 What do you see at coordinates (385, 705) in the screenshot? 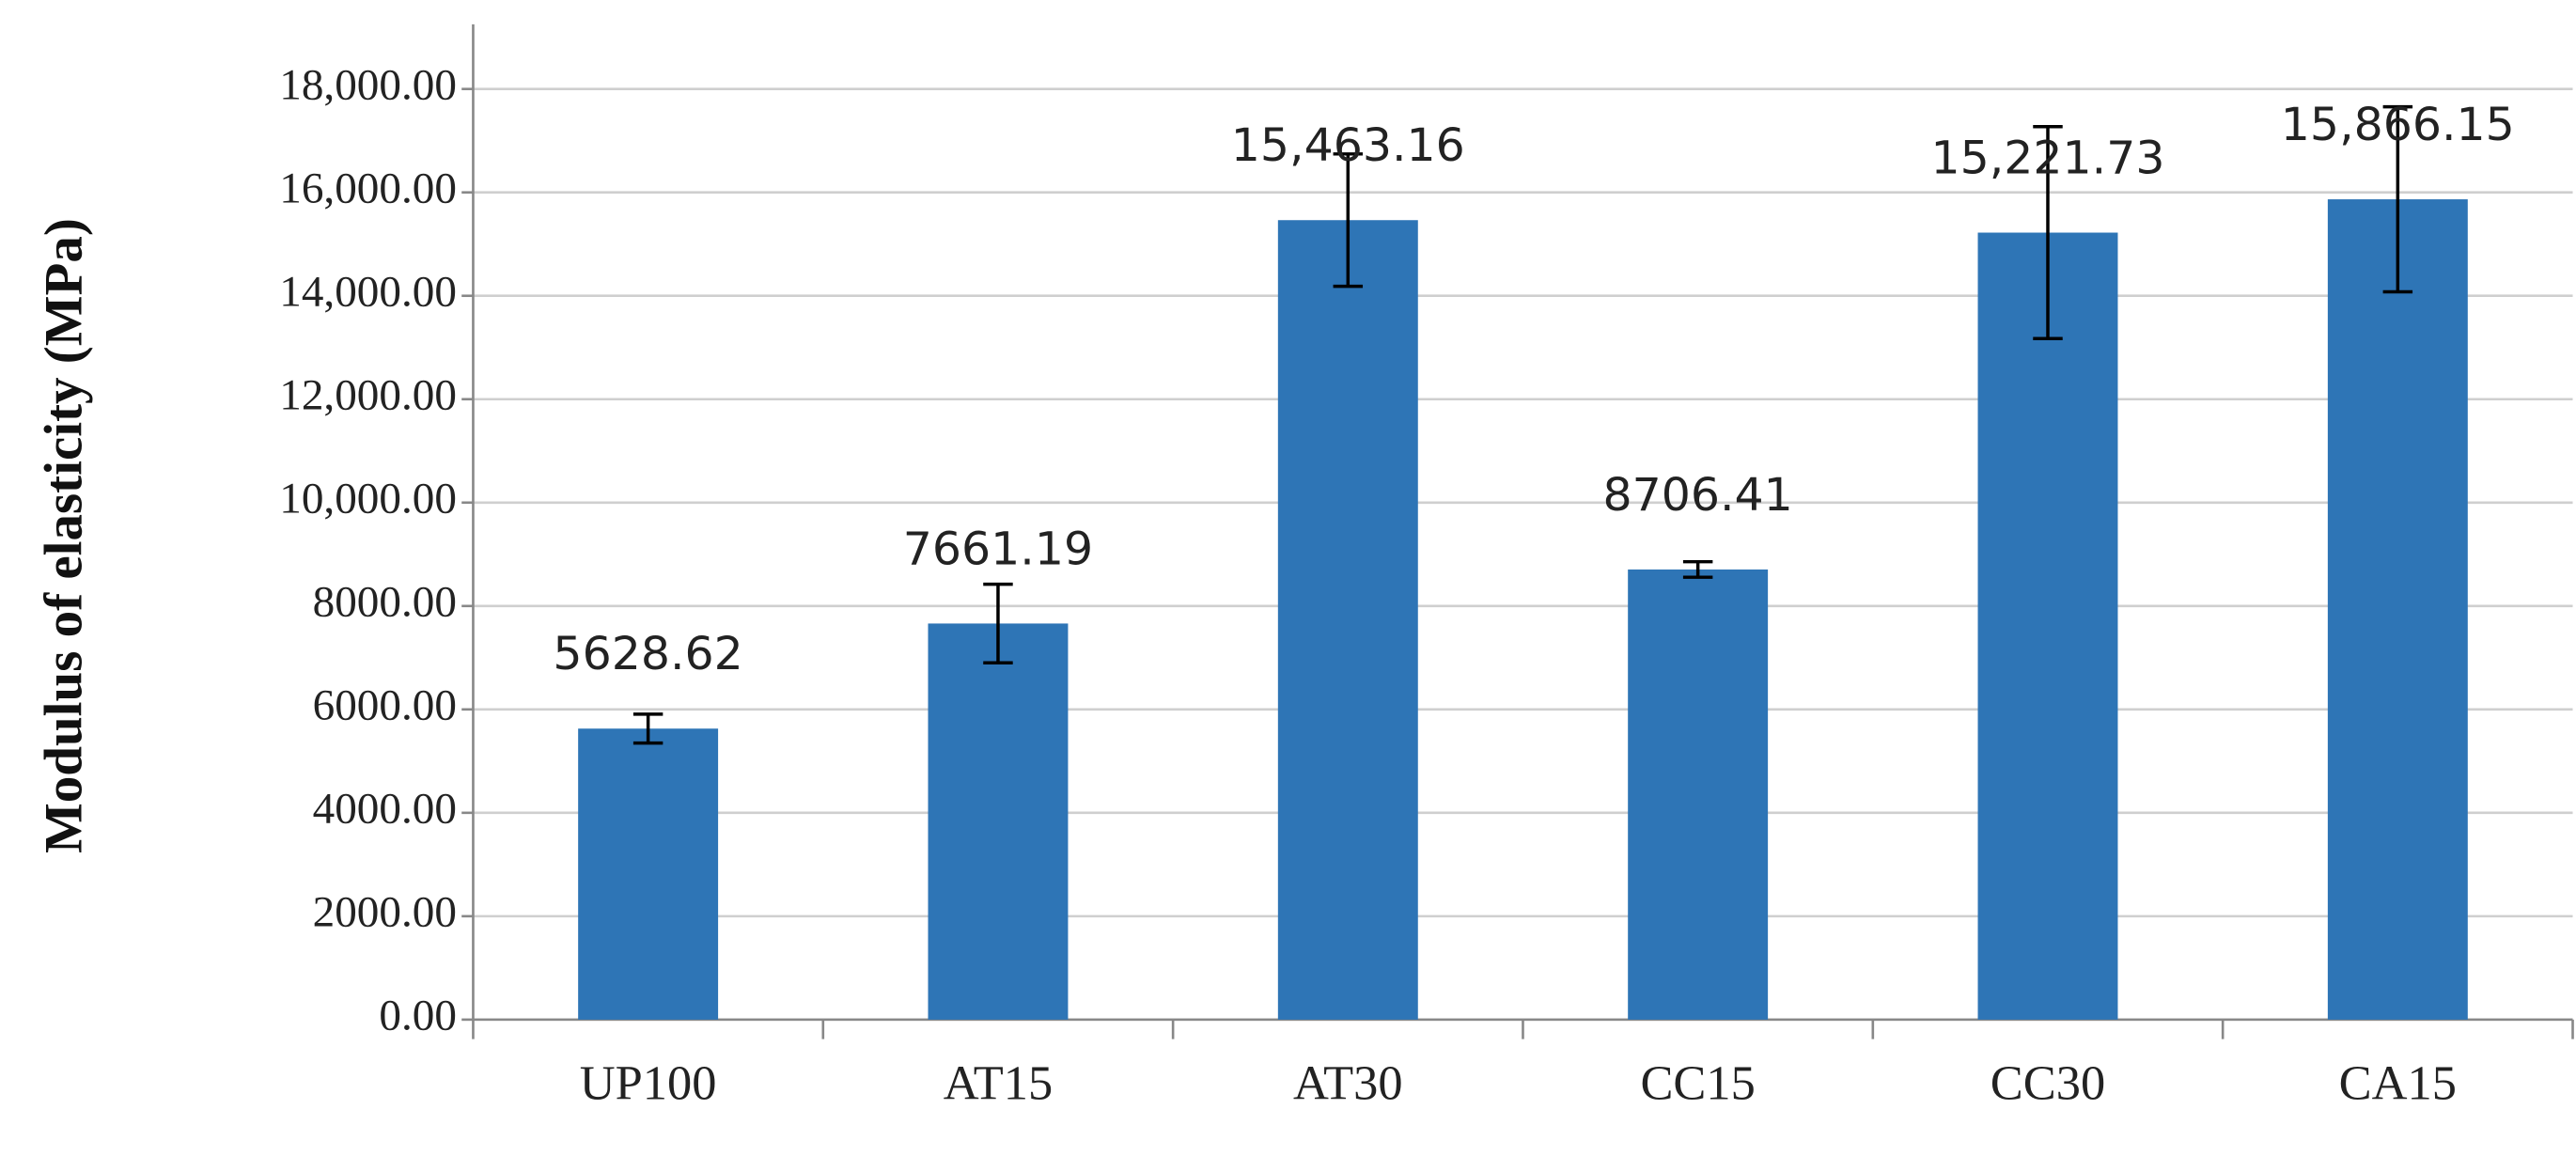
I see `y-tick-label: 6000.00` at bounding box center [385, 705].